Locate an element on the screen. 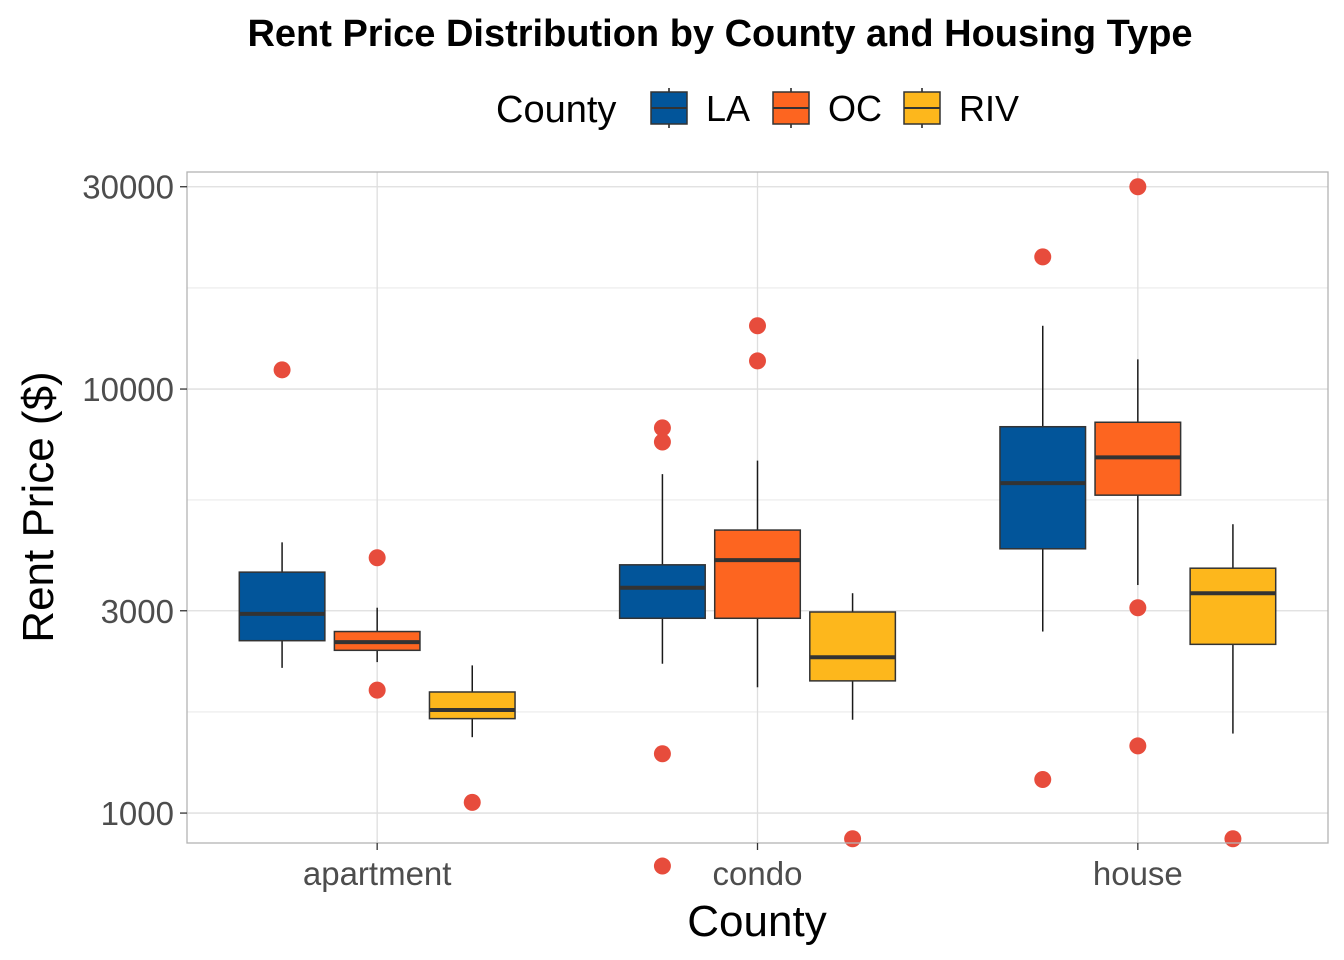  box-LA-house is located at coordinates (1043, 478).